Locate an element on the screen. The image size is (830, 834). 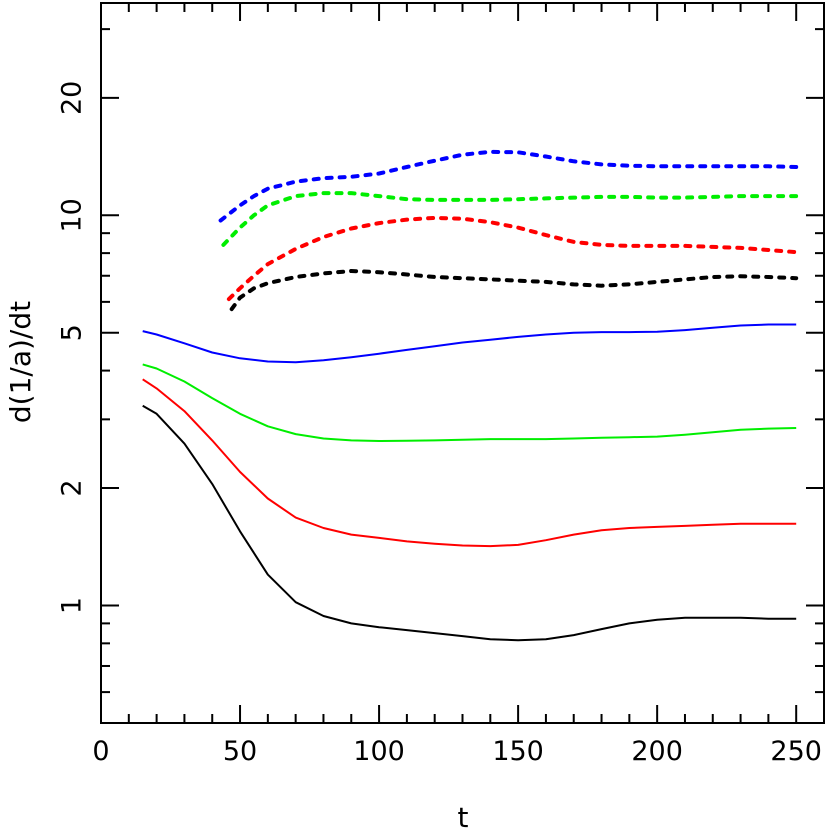
x-tick-label: 250 is located at coordinates (796, 751).